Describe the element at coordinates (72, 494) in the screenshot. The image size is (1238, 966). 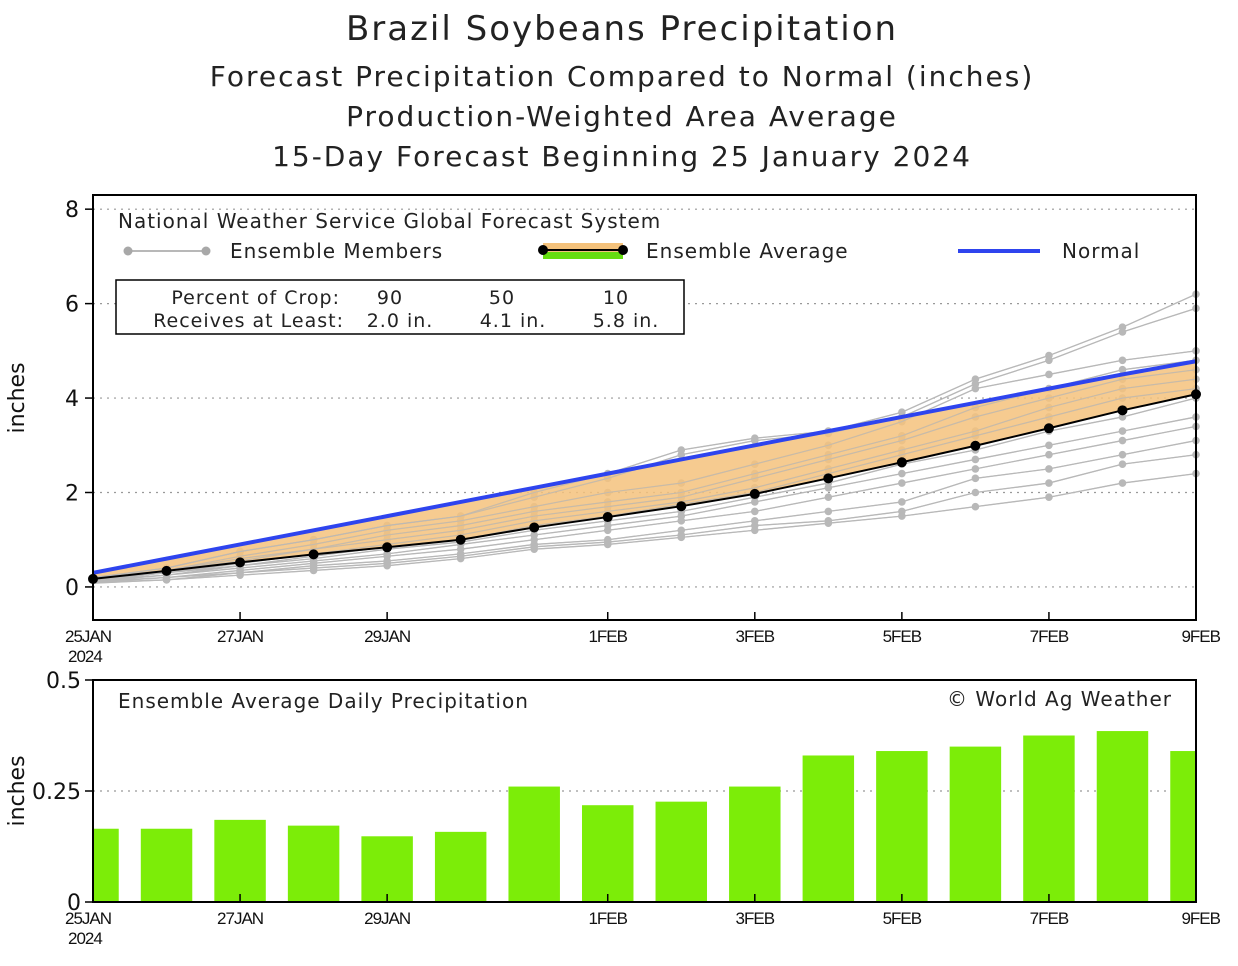
I see `top-y-tick-label: 2` at that location.